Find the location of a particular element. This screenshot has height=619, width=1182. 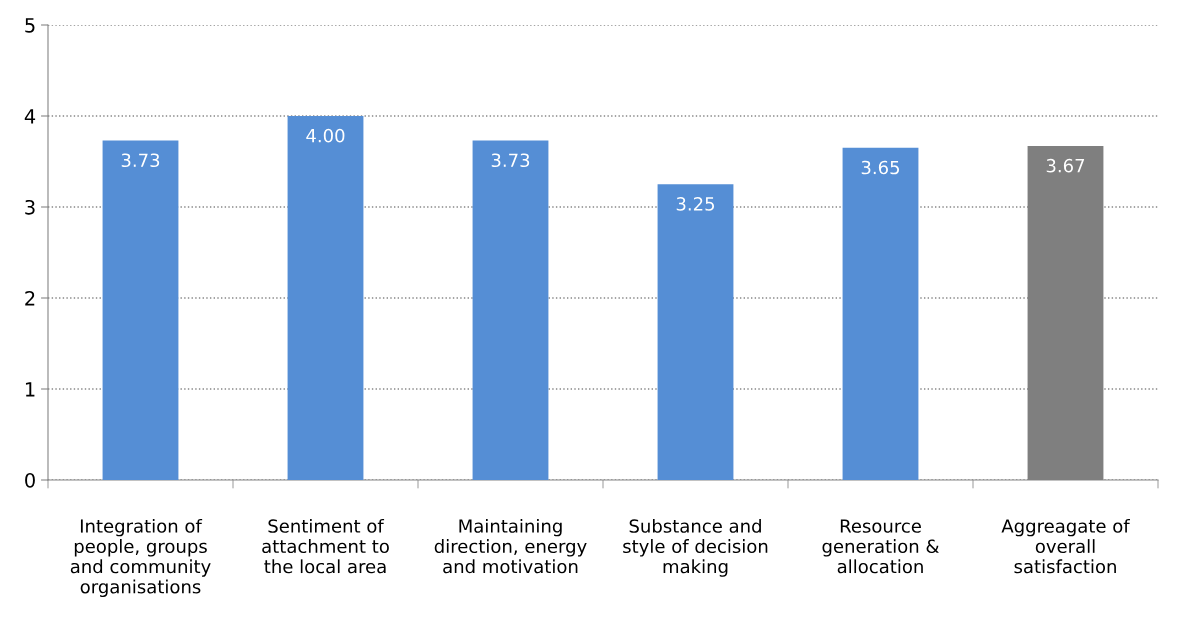

y-tick-label: 4 is located at coordinates (30, 116).